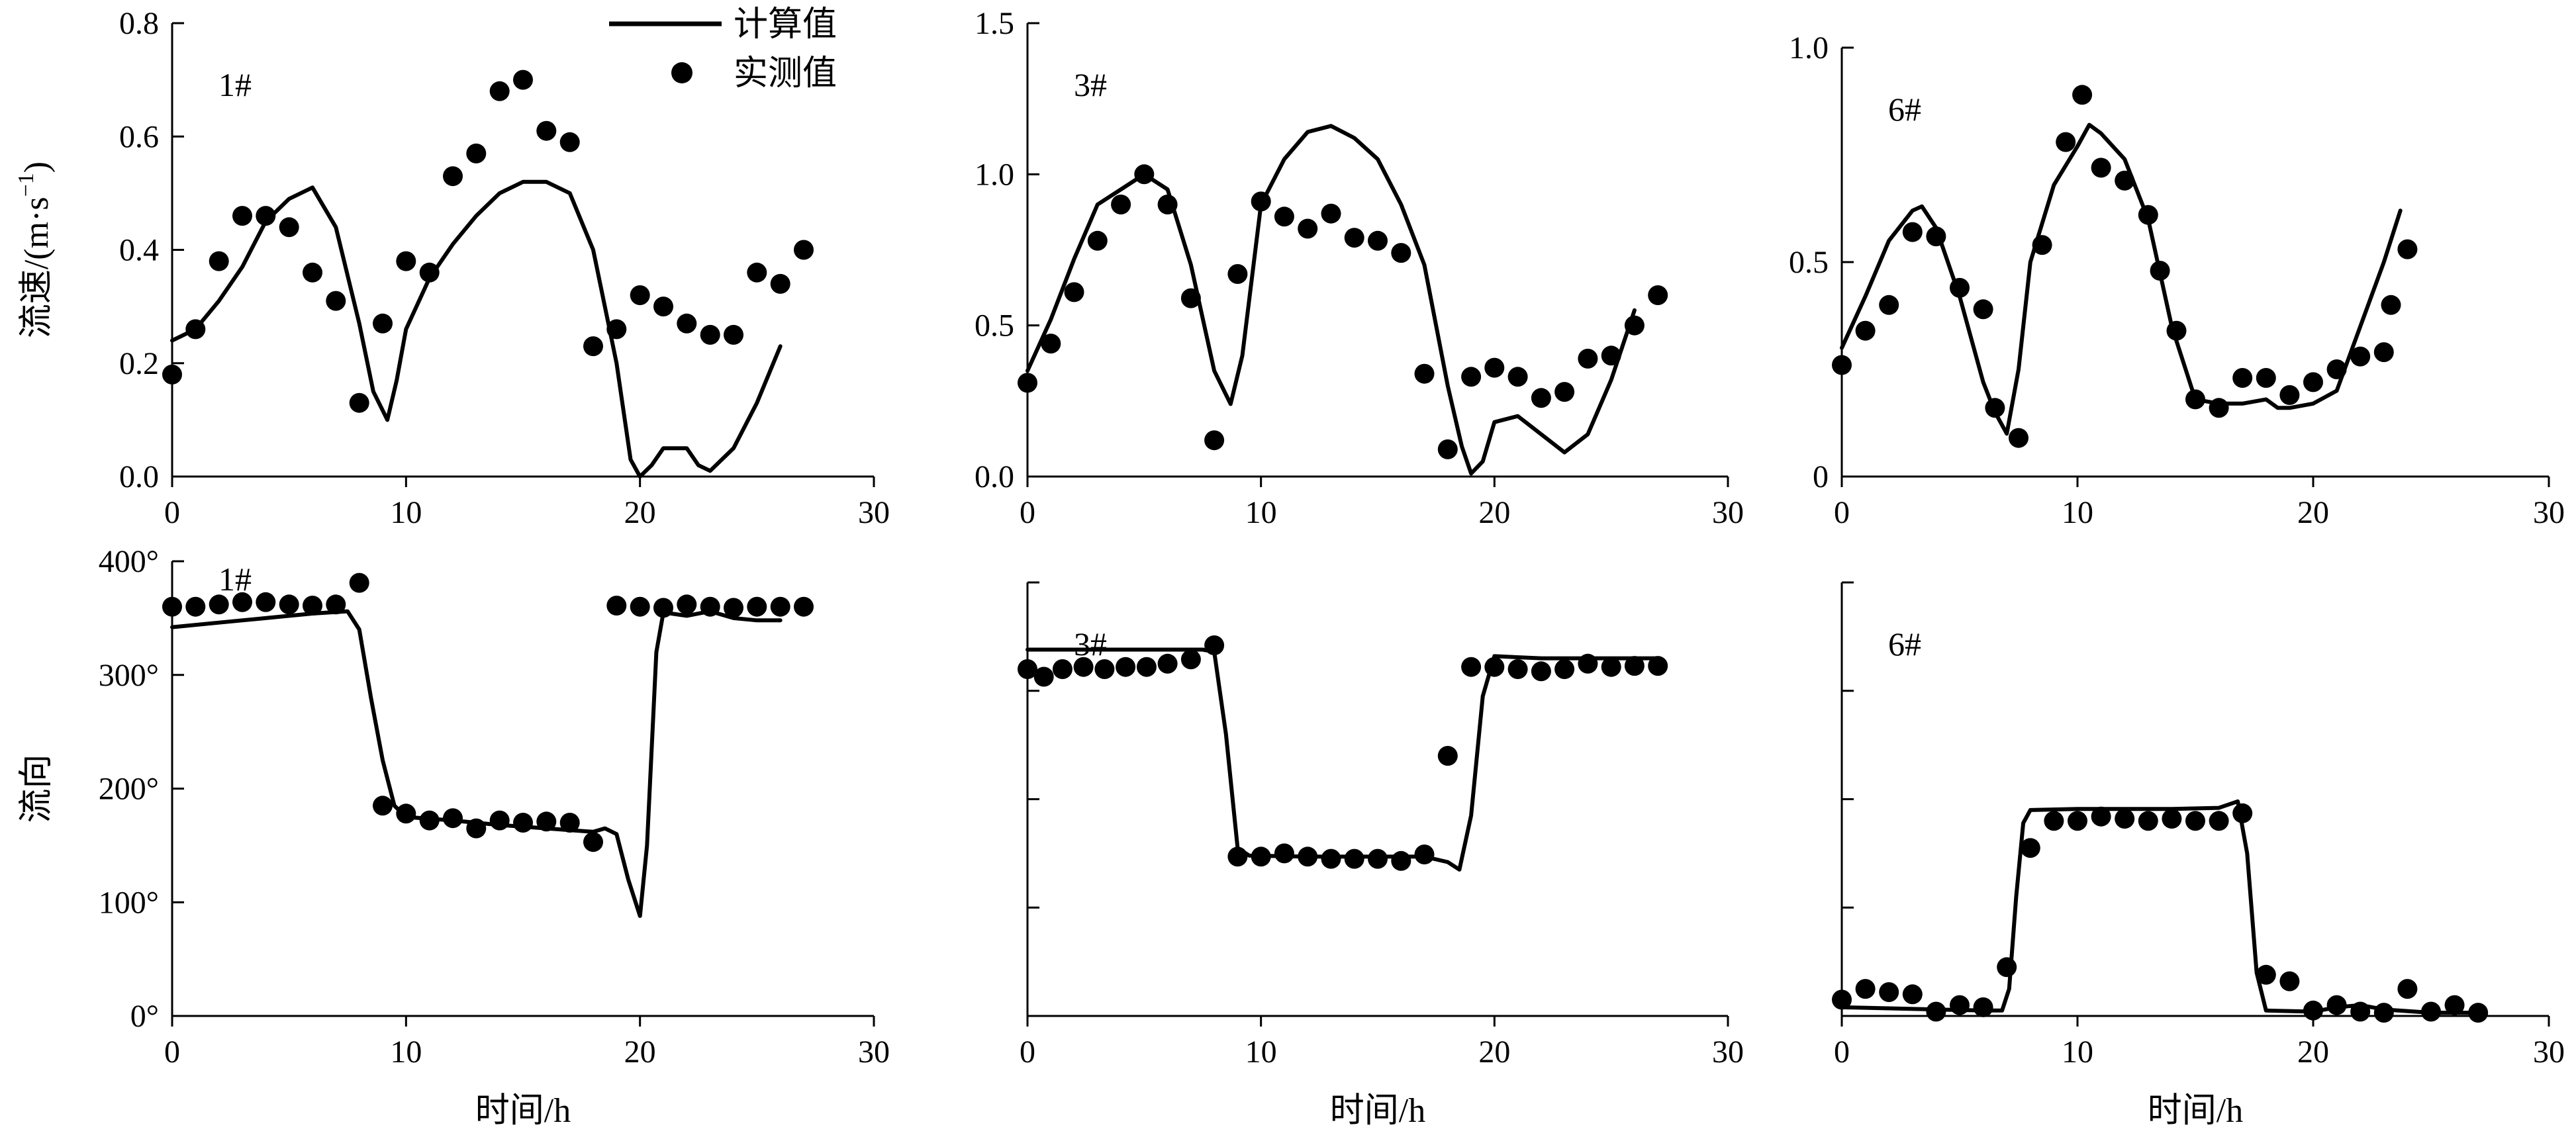 Image resolution: width=2576 pixels, height=1147 pixels. Describe the element at coordinates (139, 476) in the screenshot. I see `y-tick-label: 0.0` at that location.